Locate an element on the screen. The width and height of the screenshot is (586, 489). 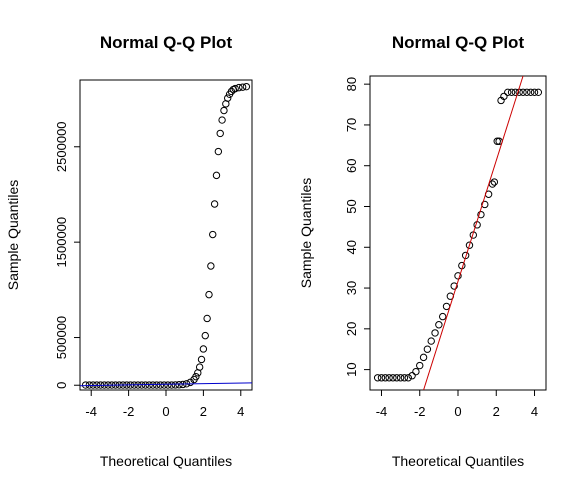
left-x-axis-label: Theoretical Quantiles is located at coordinates (166, 461).